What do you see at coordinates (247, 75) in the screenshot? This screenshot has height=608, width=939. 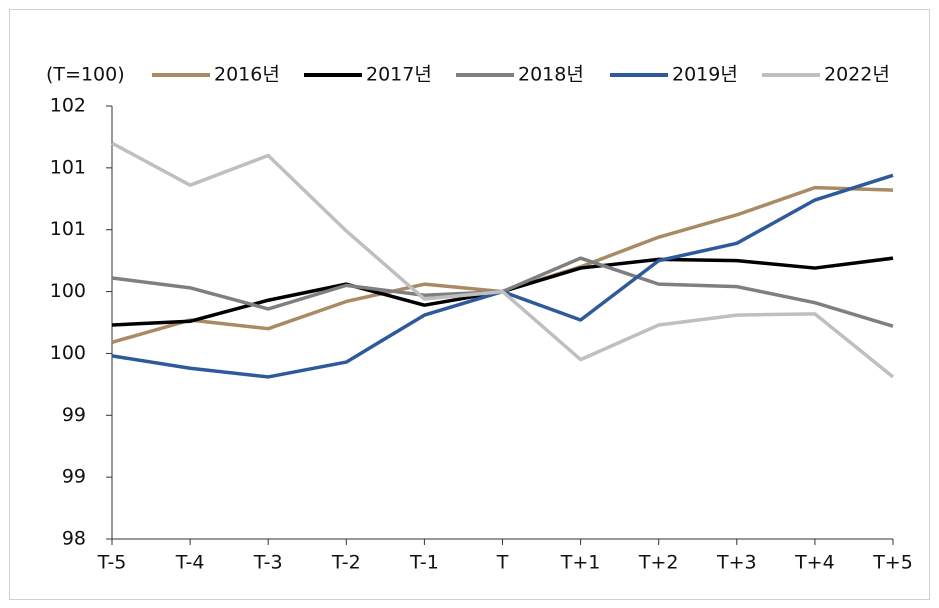 I see `legend-label: 2016년` at bounding box center [247, 75].